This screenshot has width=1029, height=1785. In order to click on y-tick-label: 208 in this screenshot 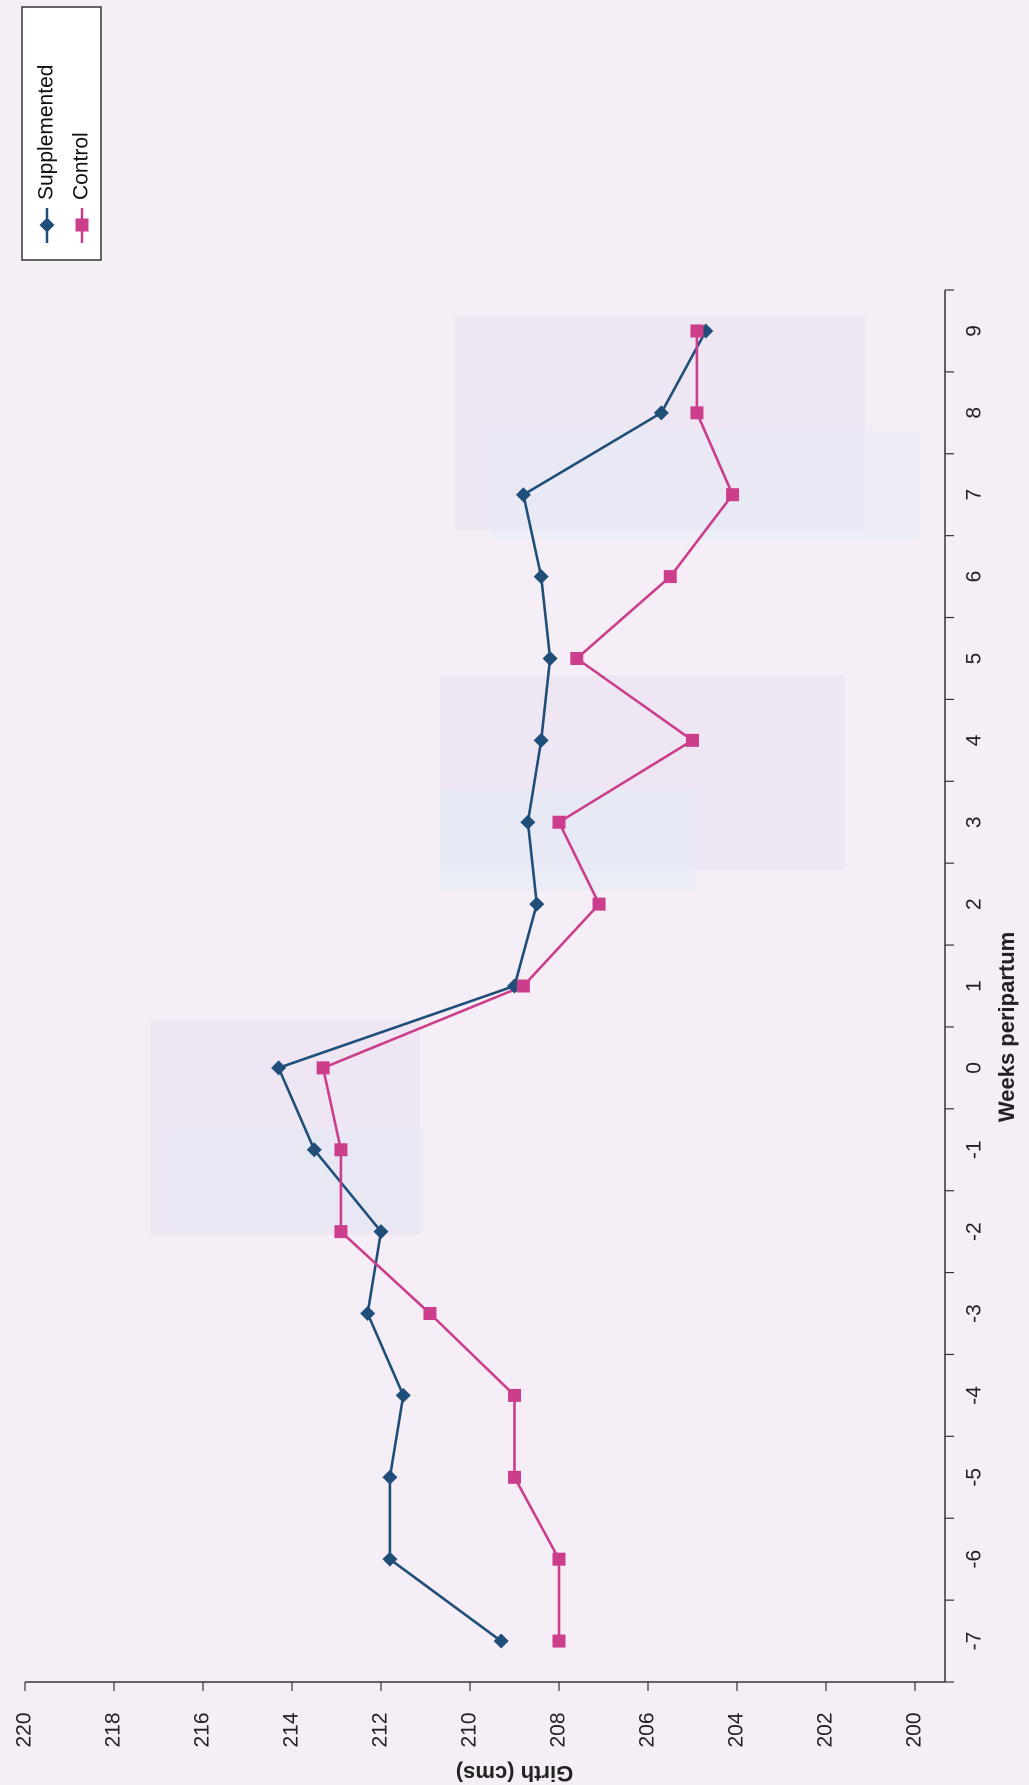, I will do `click(558, 1729)`.